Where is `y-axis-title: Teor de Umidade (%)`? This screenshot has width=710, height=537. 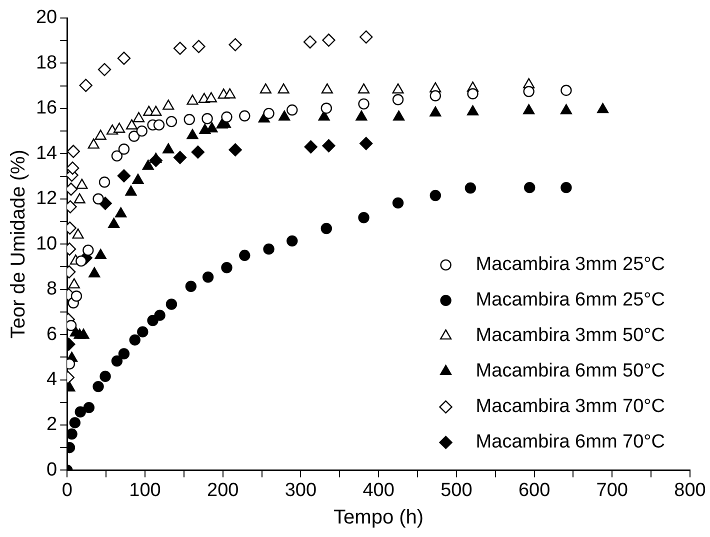 y-axis-title: Teor de Umidade (%) is located at coordinates (19, 244).